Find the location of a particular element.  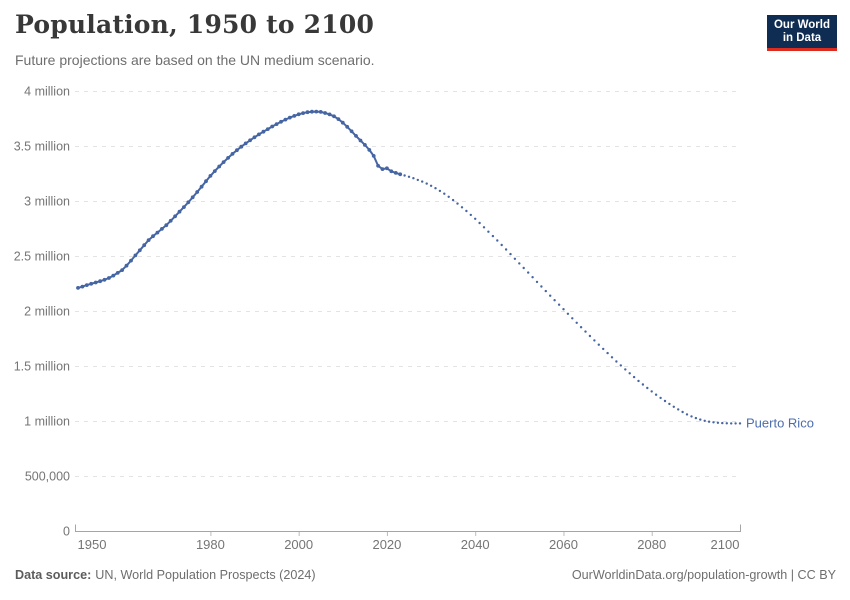

y-axis-tick-label: 3.5 million is located at coordinates (42, 146).